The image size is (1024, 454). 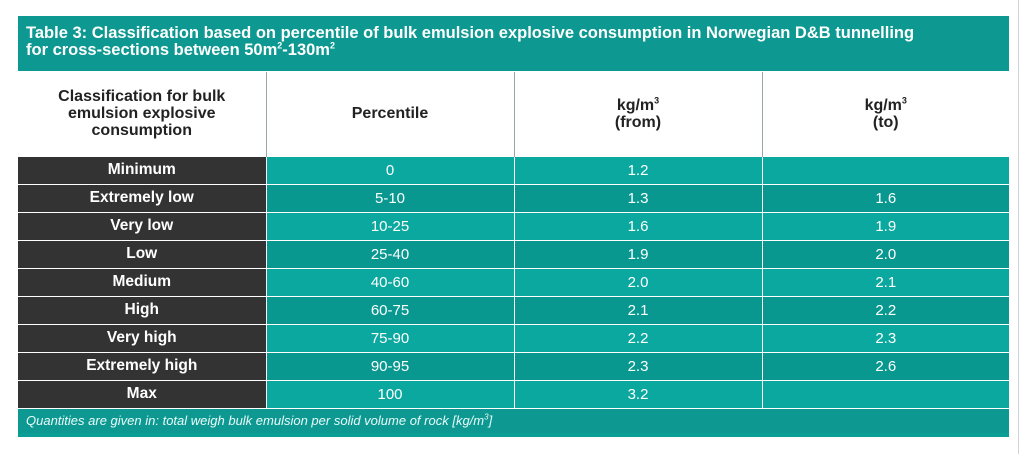 I want to click on row-percentile: 10-25, so click(x=389, y=225).